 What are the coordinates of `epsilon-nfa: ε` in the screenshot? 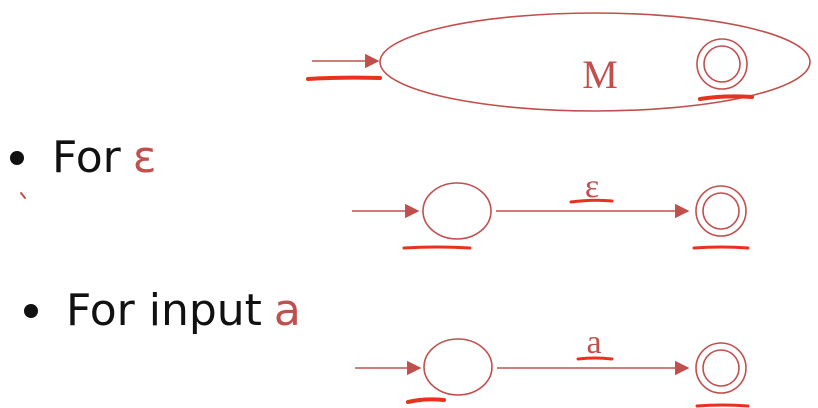 It's located at (551, 209).